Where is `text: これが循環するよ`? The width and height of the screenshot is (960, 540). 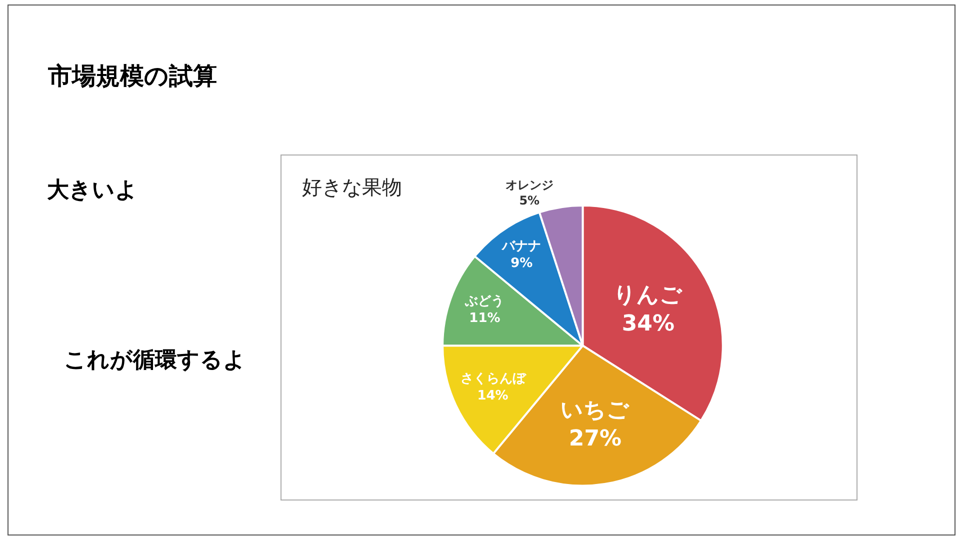 text: これが循環するよ is located at coordinates (155, 360).